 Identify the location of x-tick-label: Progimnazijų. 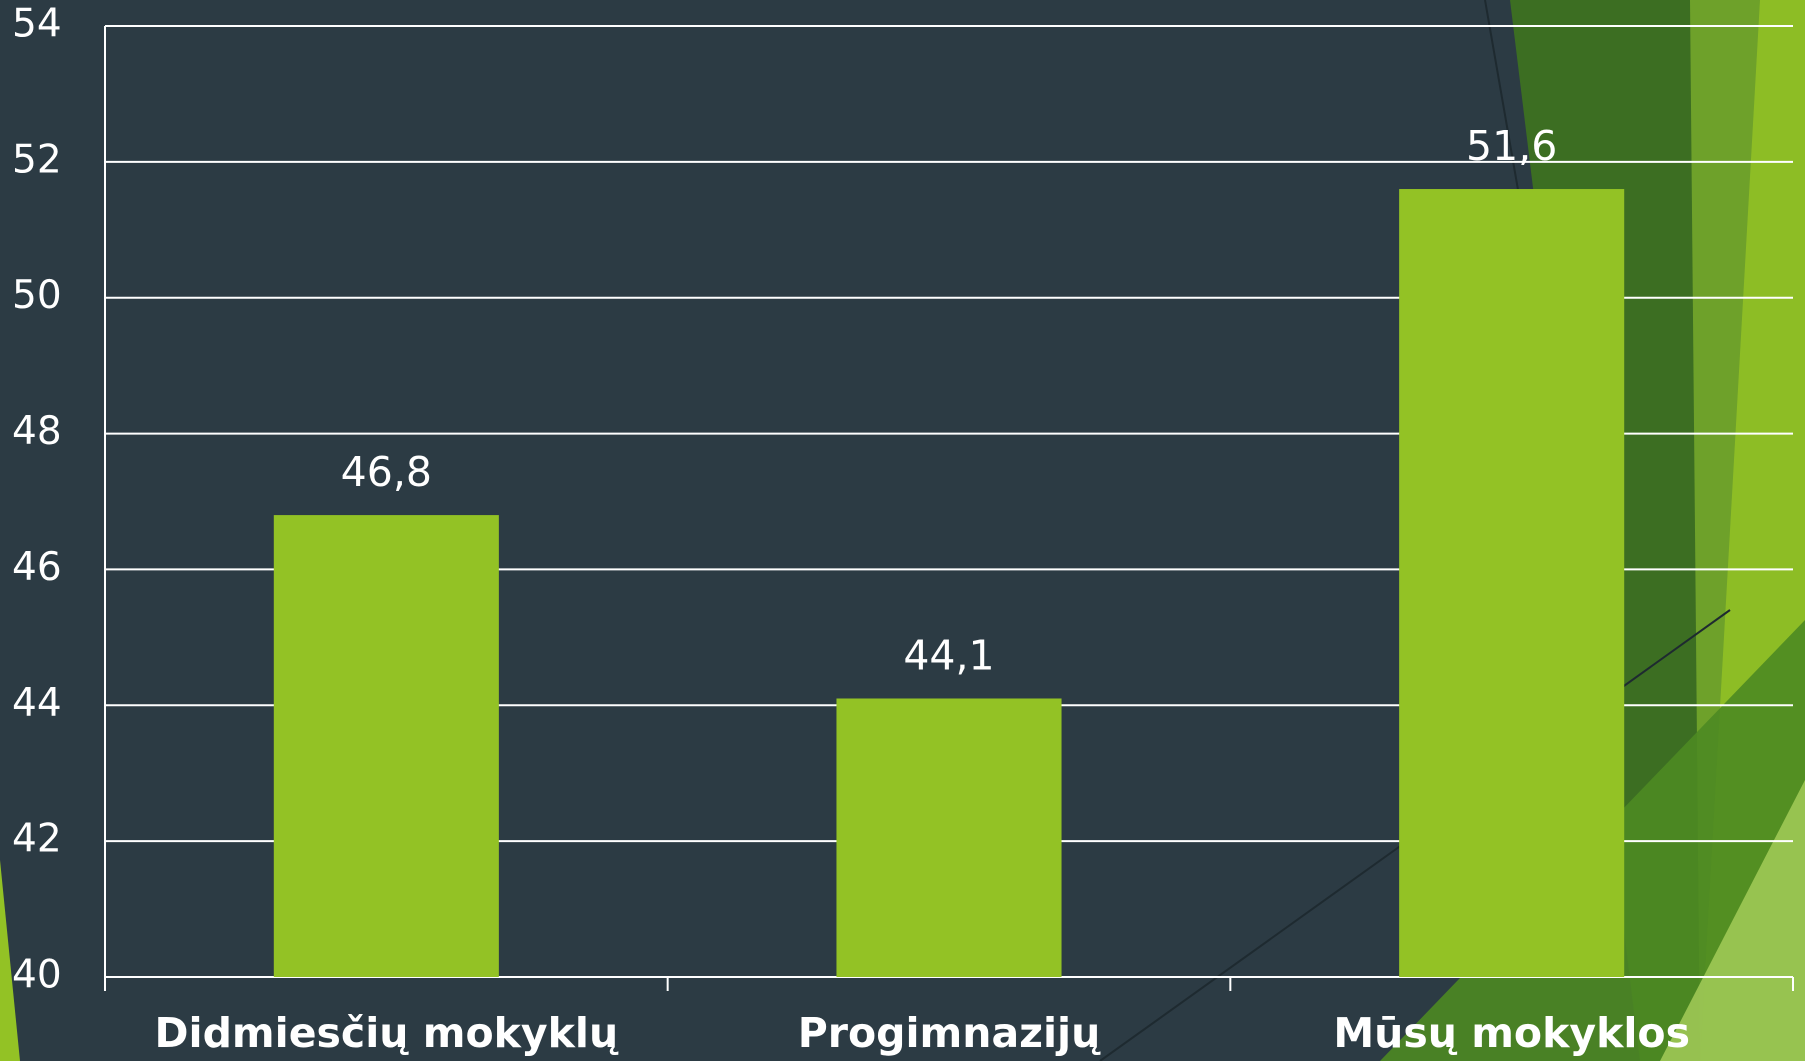
(949, 1033).